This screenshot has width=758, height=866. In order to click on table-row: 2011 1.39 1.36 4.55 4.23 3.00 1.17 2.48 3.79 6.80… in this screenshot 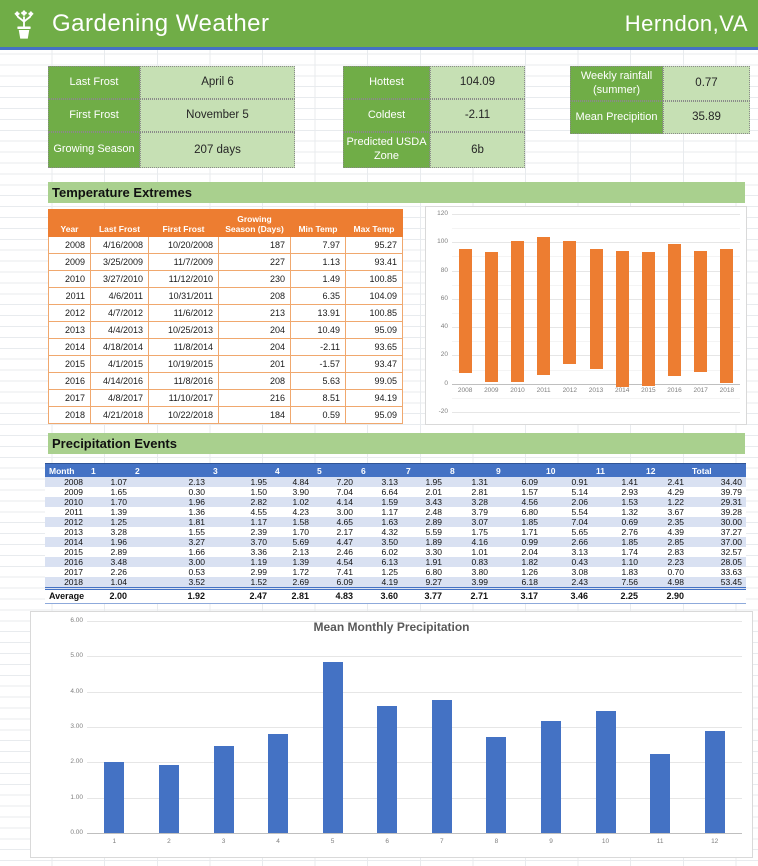, I will do `click(395, 512)`.